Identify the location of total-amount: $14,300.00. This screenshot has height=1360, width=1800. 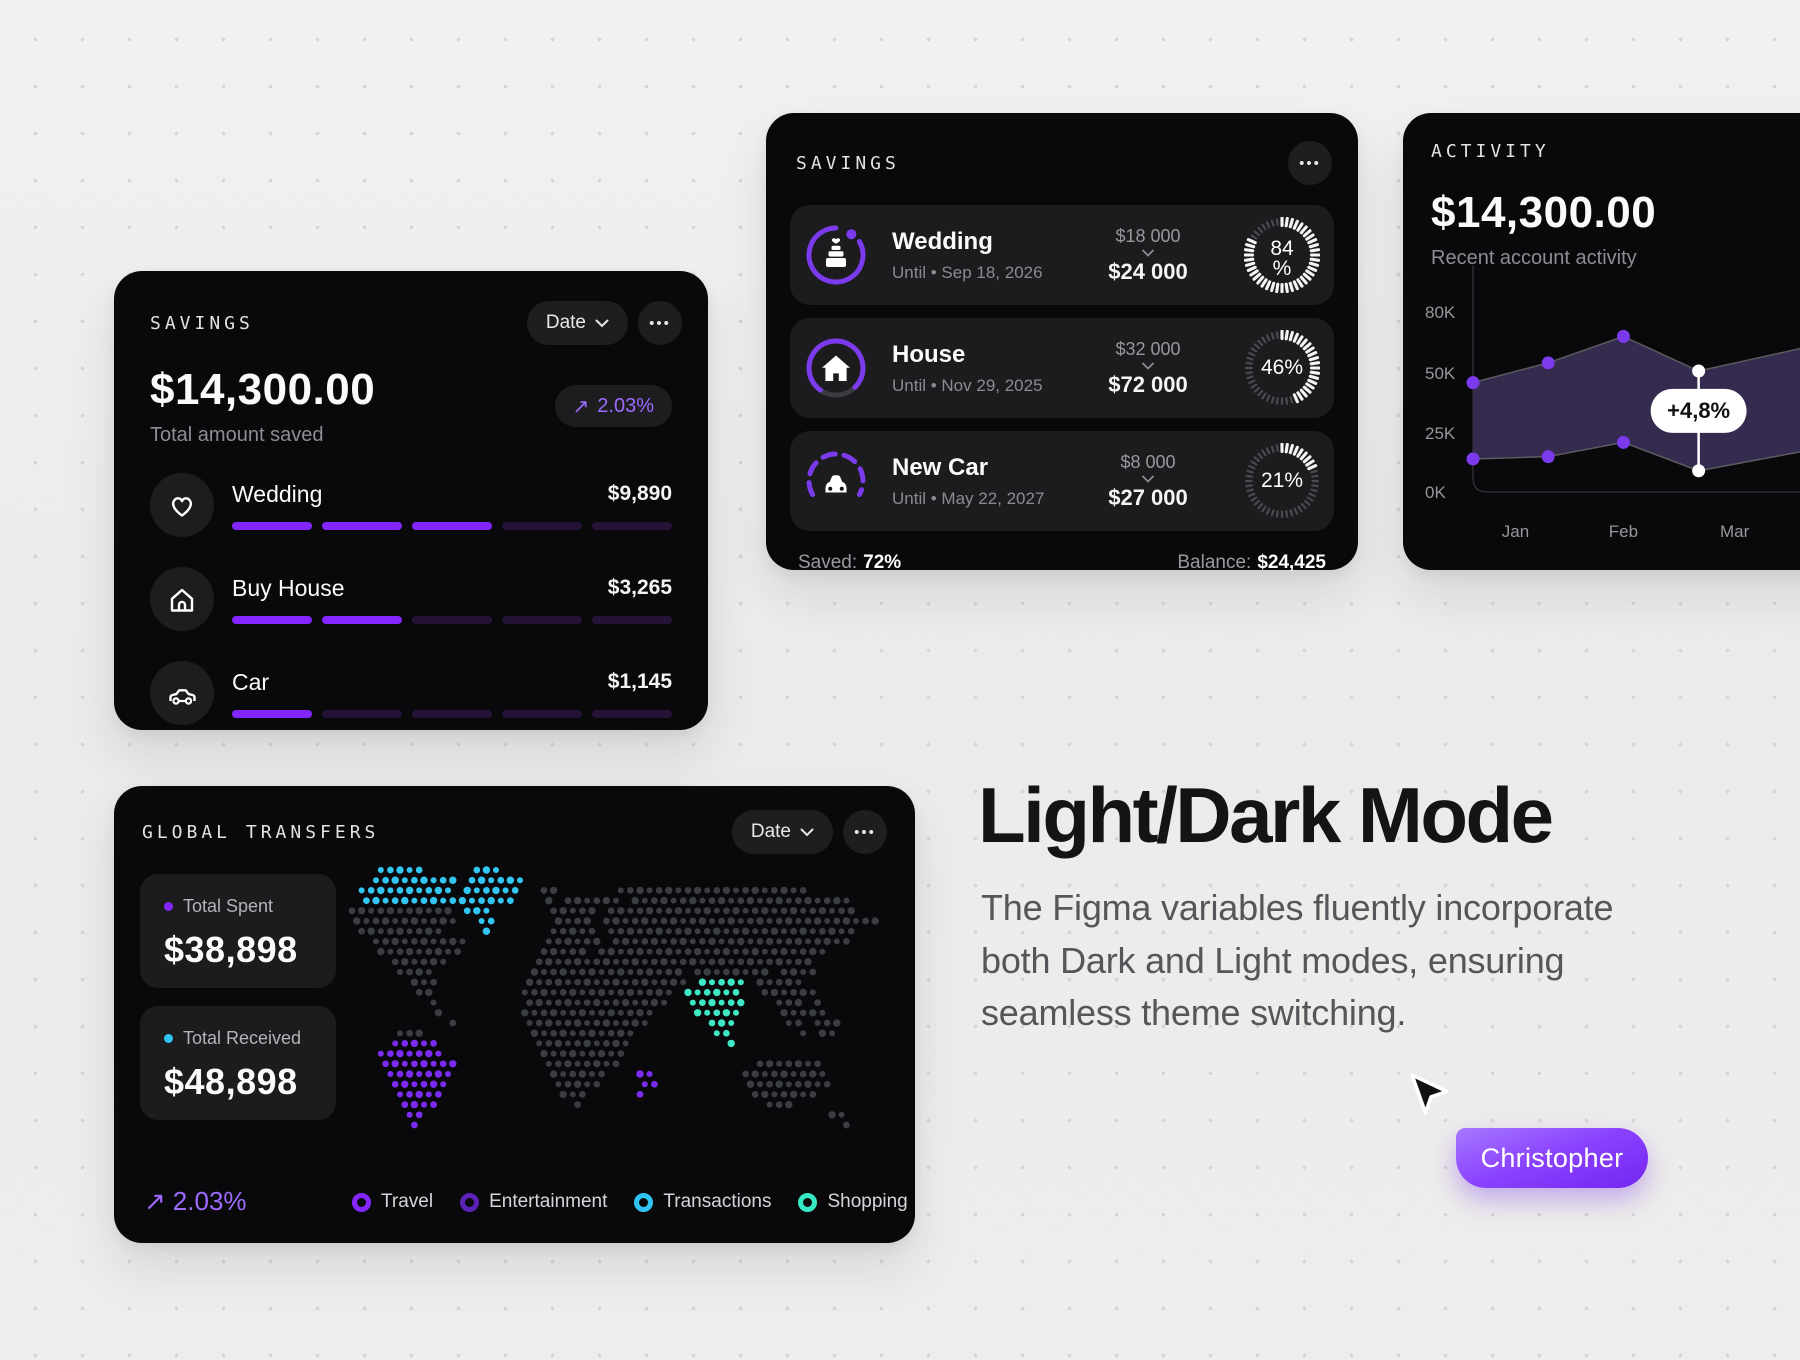
(263, 389).